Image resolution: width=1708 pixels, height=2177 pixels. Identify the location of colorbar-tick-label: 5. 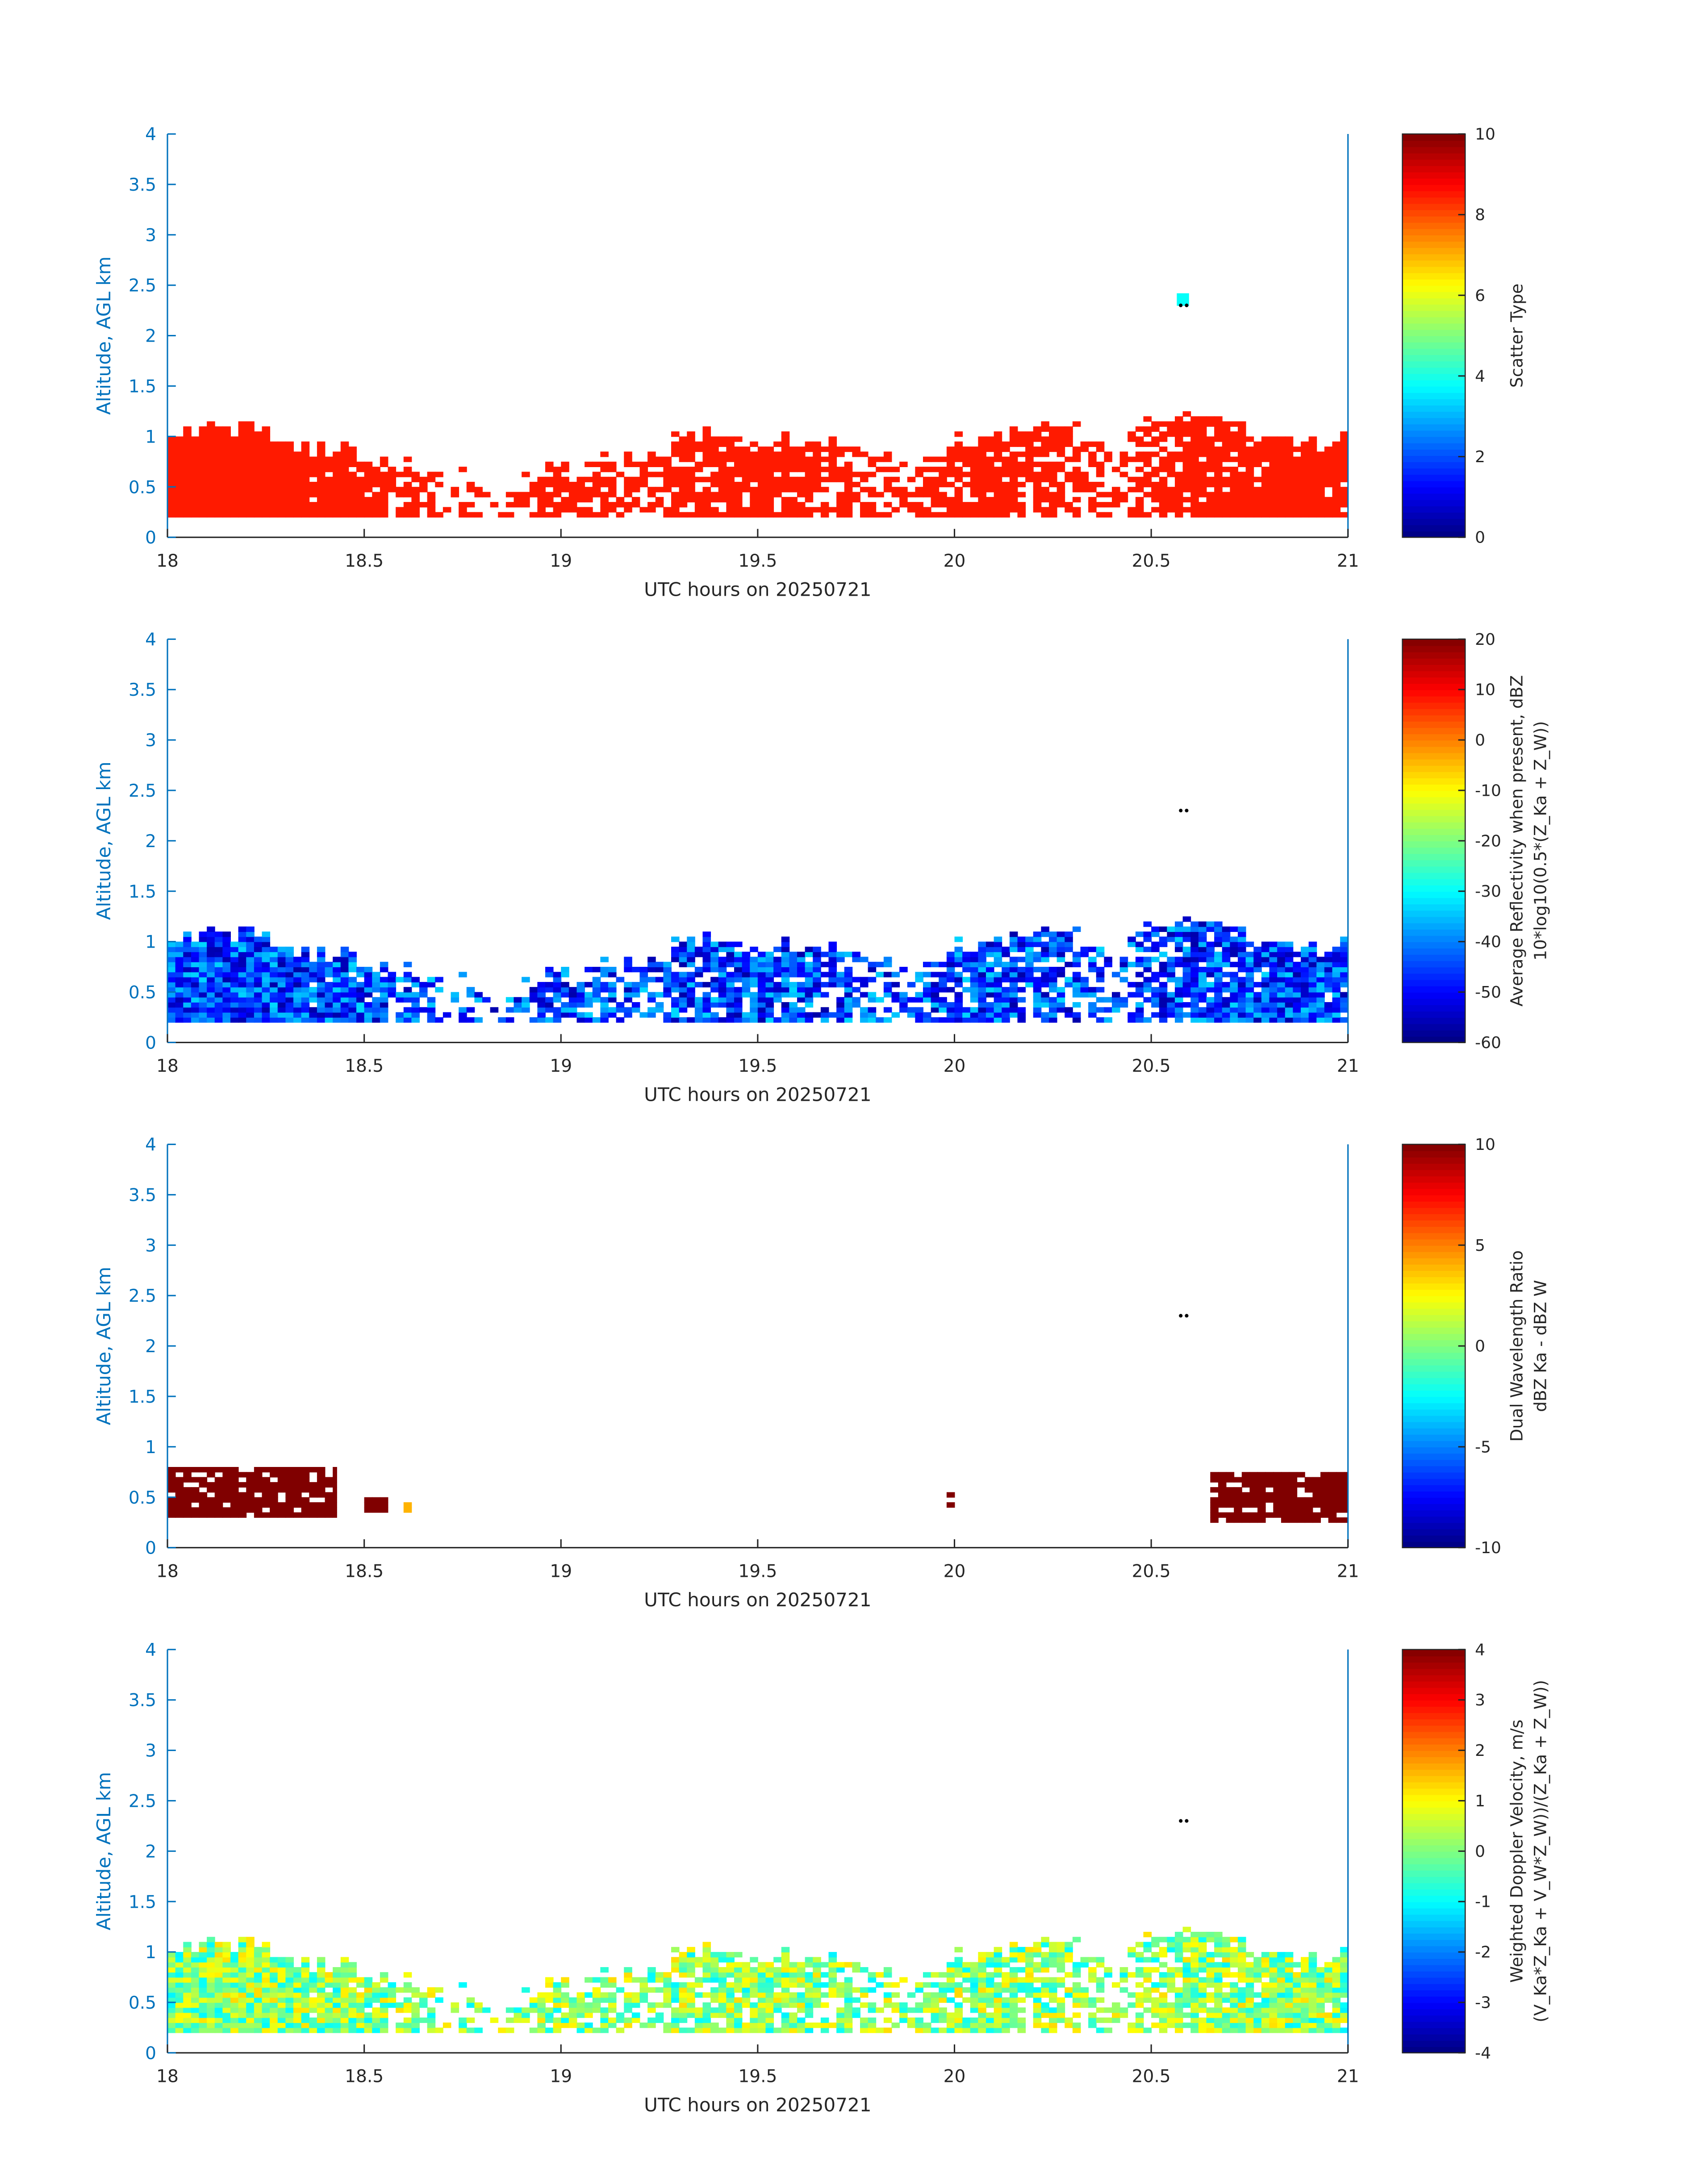
(1480, 1246).